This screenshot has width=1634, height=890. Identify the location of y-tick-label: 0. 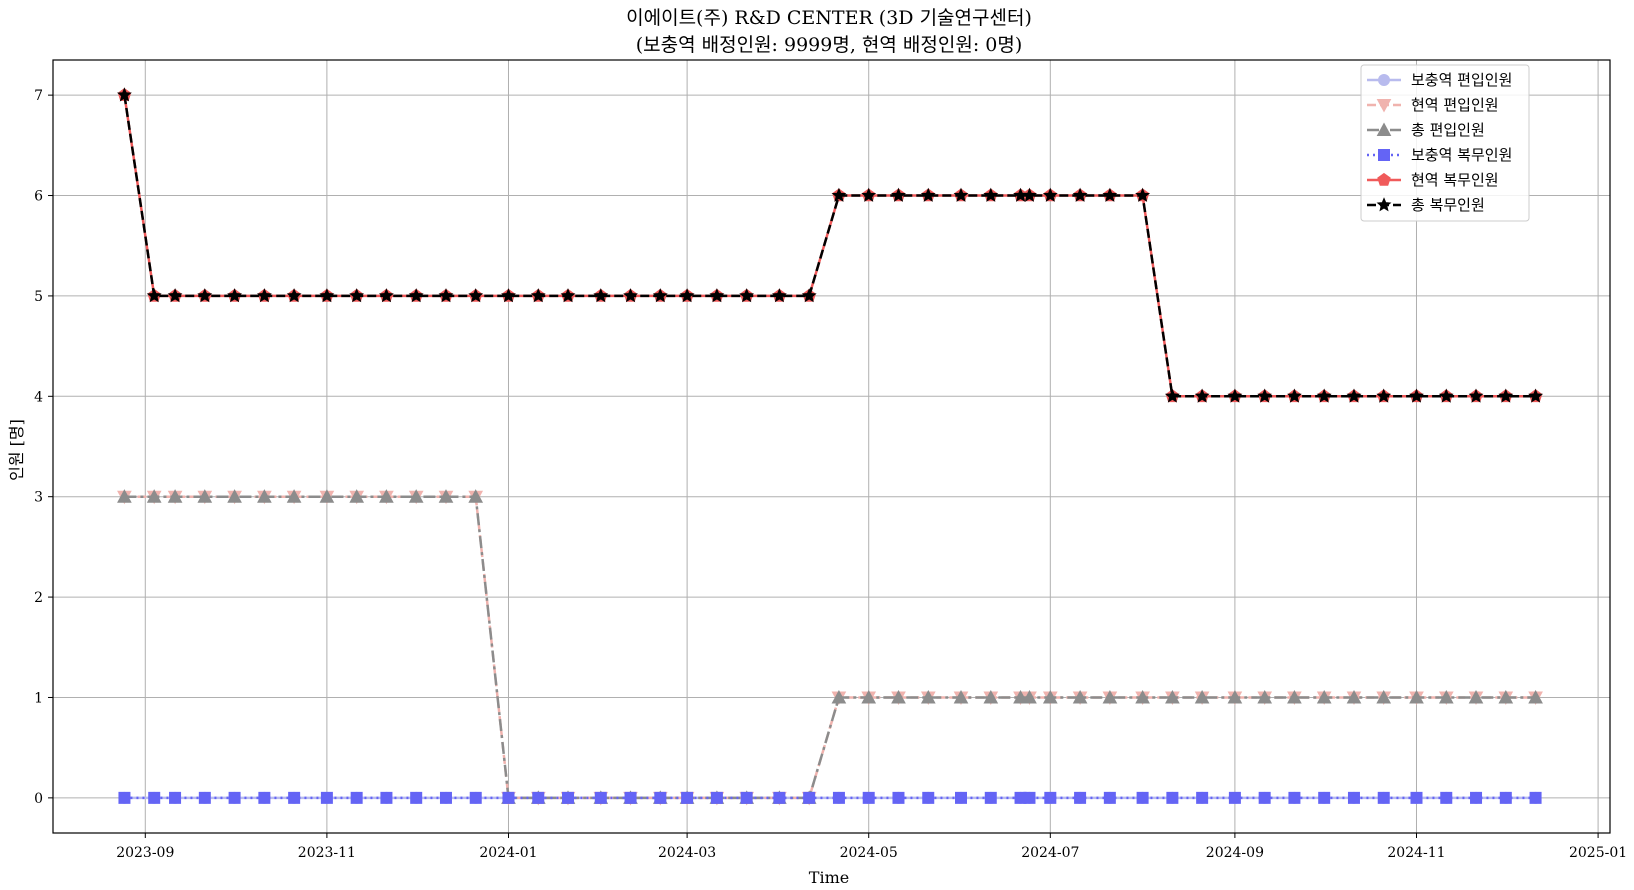
(38, 799).